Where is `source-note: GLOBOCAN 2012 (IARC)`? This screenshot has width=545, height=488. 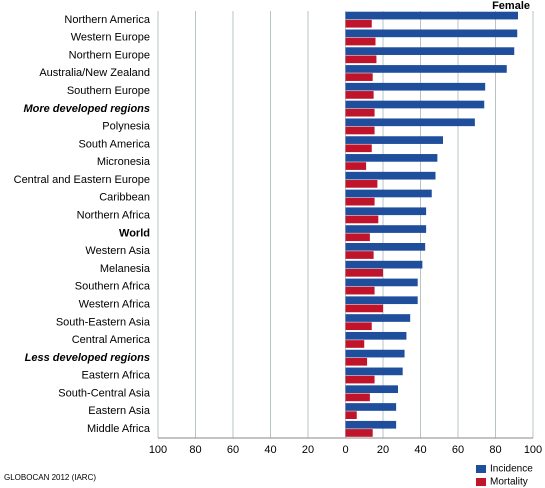 source-note: GLOBOCAN 2012 (IARC) is located at coordinates (50, 477).